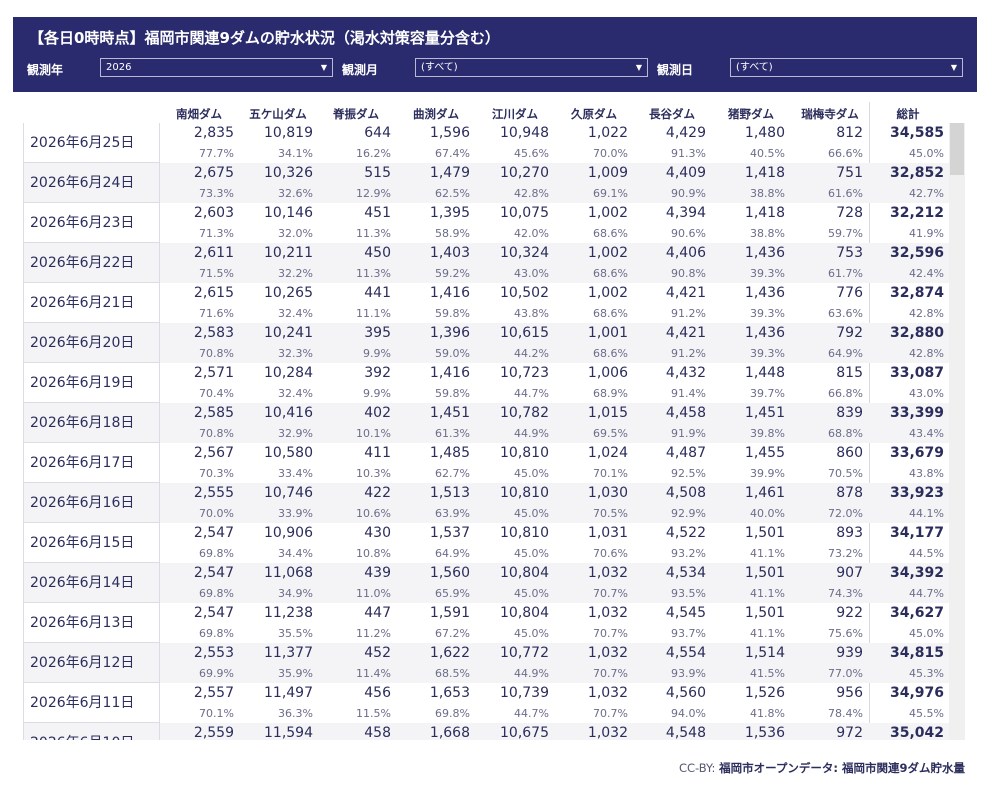 The width and height of the screenshot is (993, 791). Describe the element at coordinates (91, 423) in the screenshot. I see `row-date: 2026年6月18日` at that location.